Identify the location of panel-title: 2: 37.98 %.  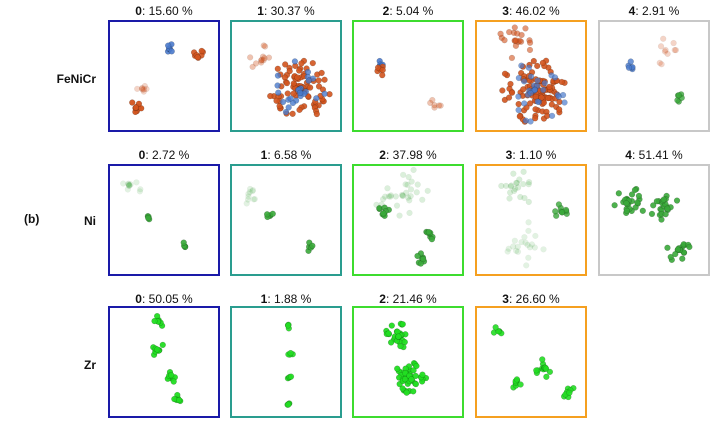
(408, 155).